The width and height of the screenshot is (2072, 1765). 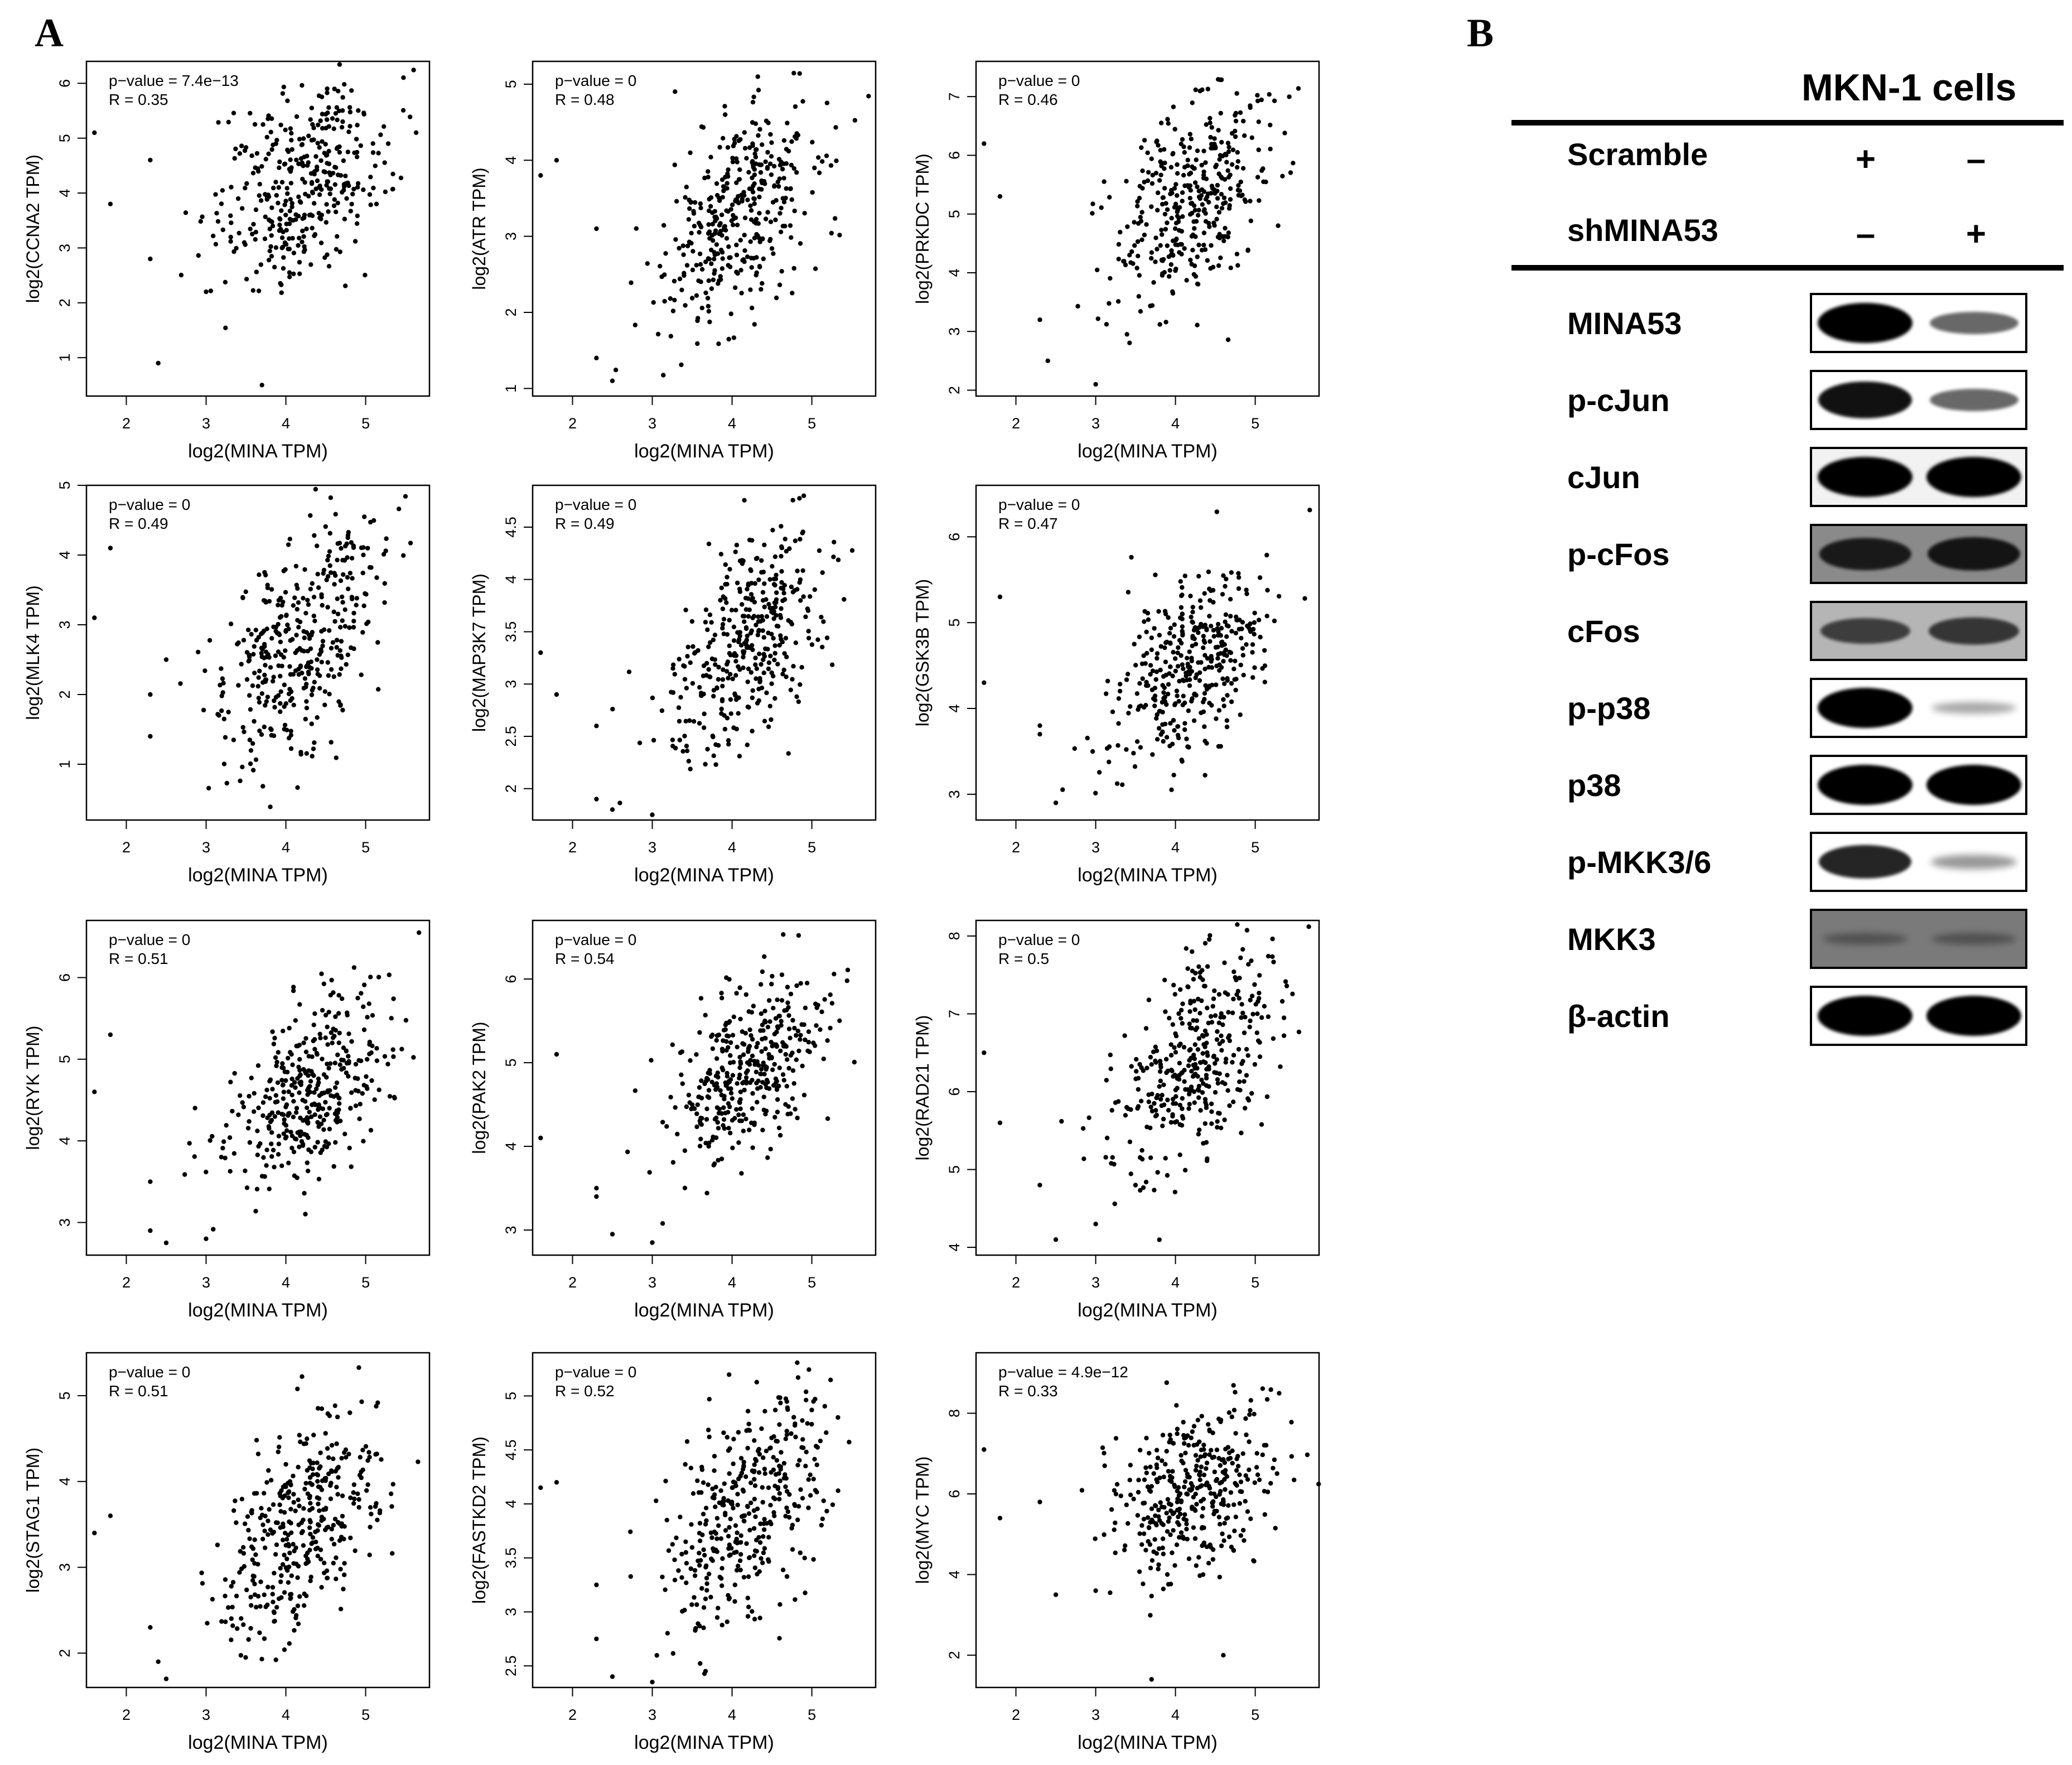 I want to click on y-tick-label: 2.5, so click(x=511, y=1666).